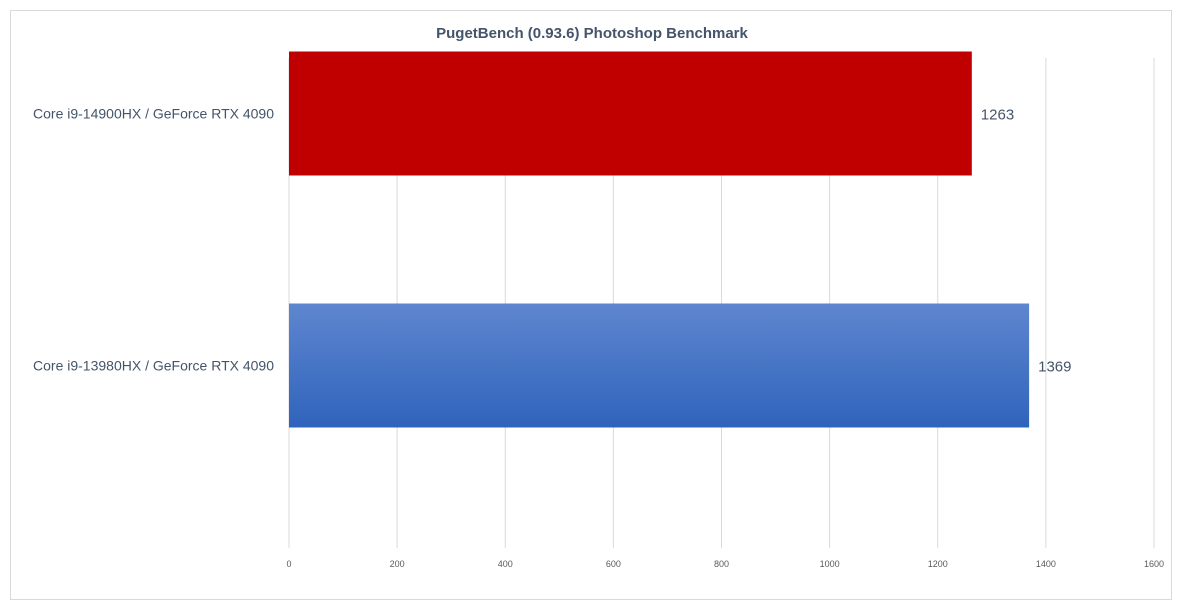  What do you see at coordinates (830, 564) in the screenshot?
I see `x-tick-label: 1000` at bounding box center [830, 564].